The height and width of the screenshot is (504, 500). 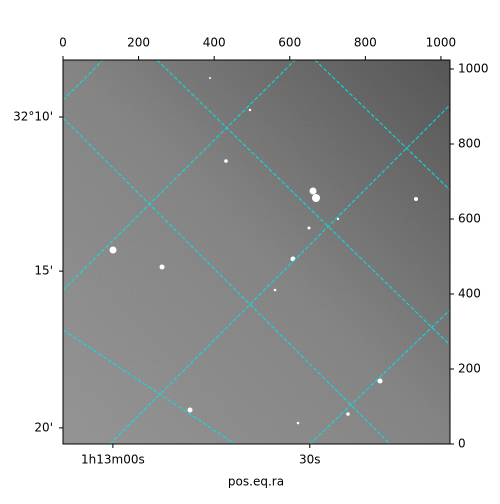 What do you see at coordinates (214, 43) in the screenshot?
I see `top-tick-label: 400` at bounding box center [214, 43].